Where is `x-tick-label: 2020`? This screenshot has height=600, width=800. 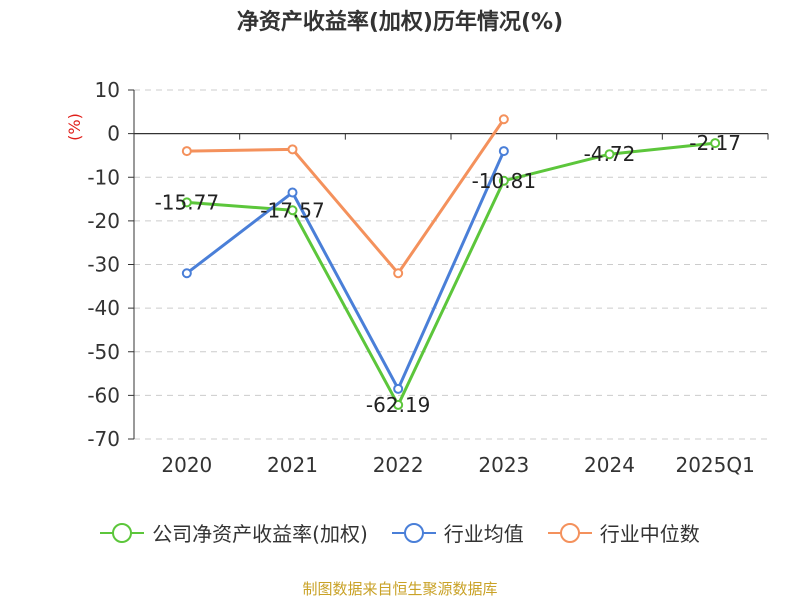 x-tick-label: 2020 is located at coordinates (186, 465).